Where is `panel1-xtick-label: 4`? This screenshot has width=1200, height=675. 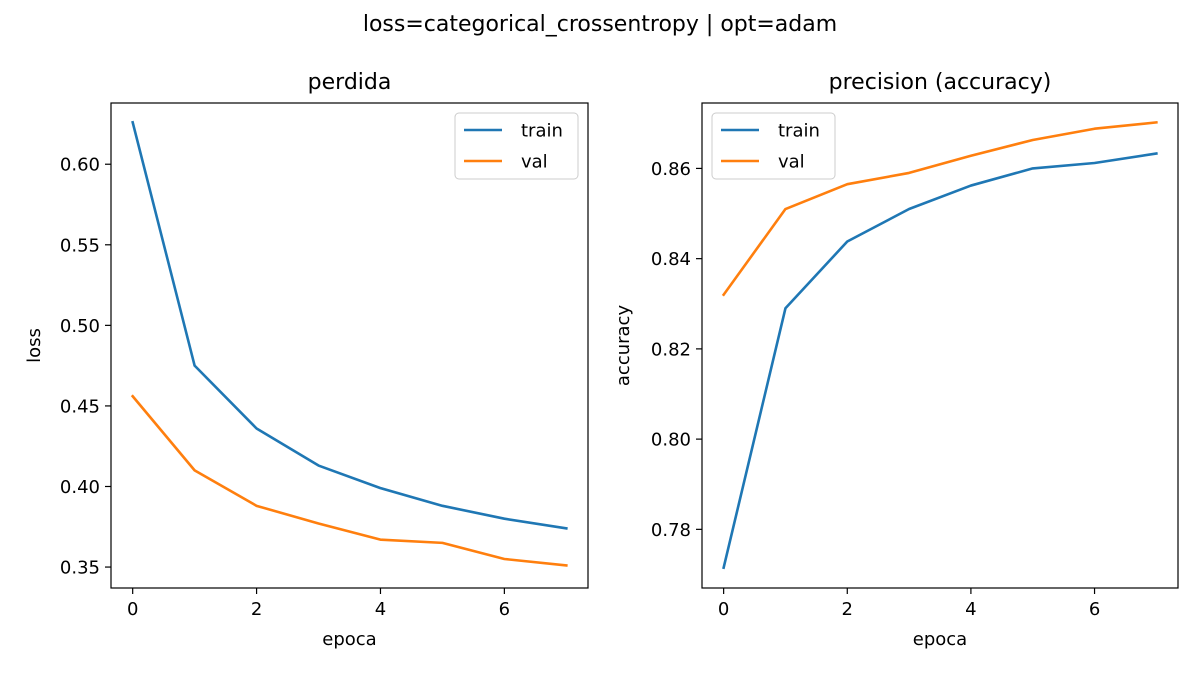
panel1-xtick-label: 4 is located at coordinates (380, 609).